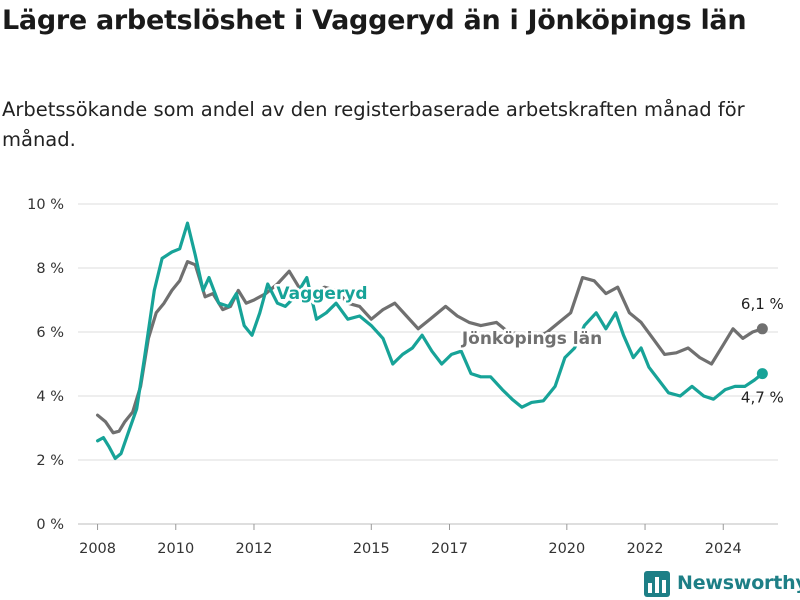 The width and height of the screenshot is (800, 600). What do you see at coordinates (371, 549) in the screenshot?
I see `x-tick-label: 2015` at bounding box center [371, 549].